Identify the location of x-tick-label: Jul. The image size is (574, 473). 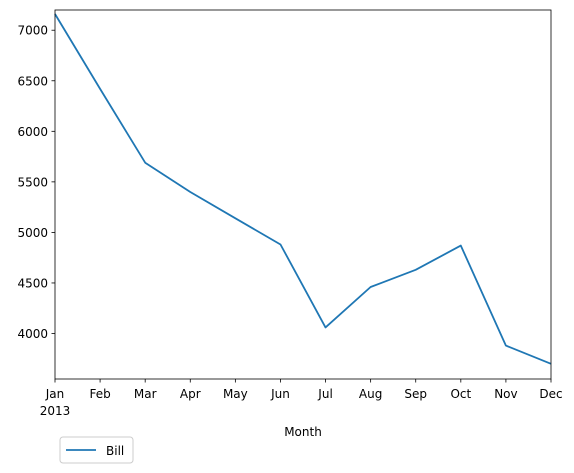
(324, 394).